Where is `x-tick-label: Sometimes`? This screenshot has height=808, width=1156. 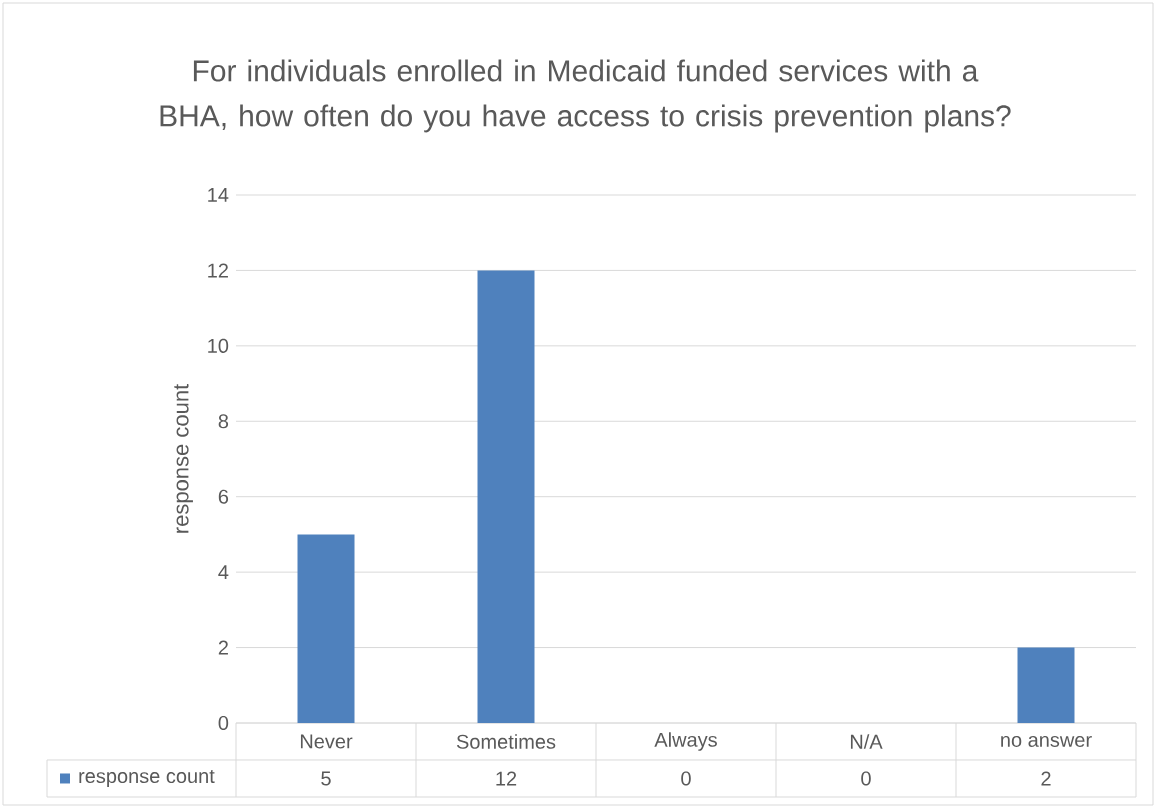
x-tick-label: Sometimes is located at coordinates (506, 741).